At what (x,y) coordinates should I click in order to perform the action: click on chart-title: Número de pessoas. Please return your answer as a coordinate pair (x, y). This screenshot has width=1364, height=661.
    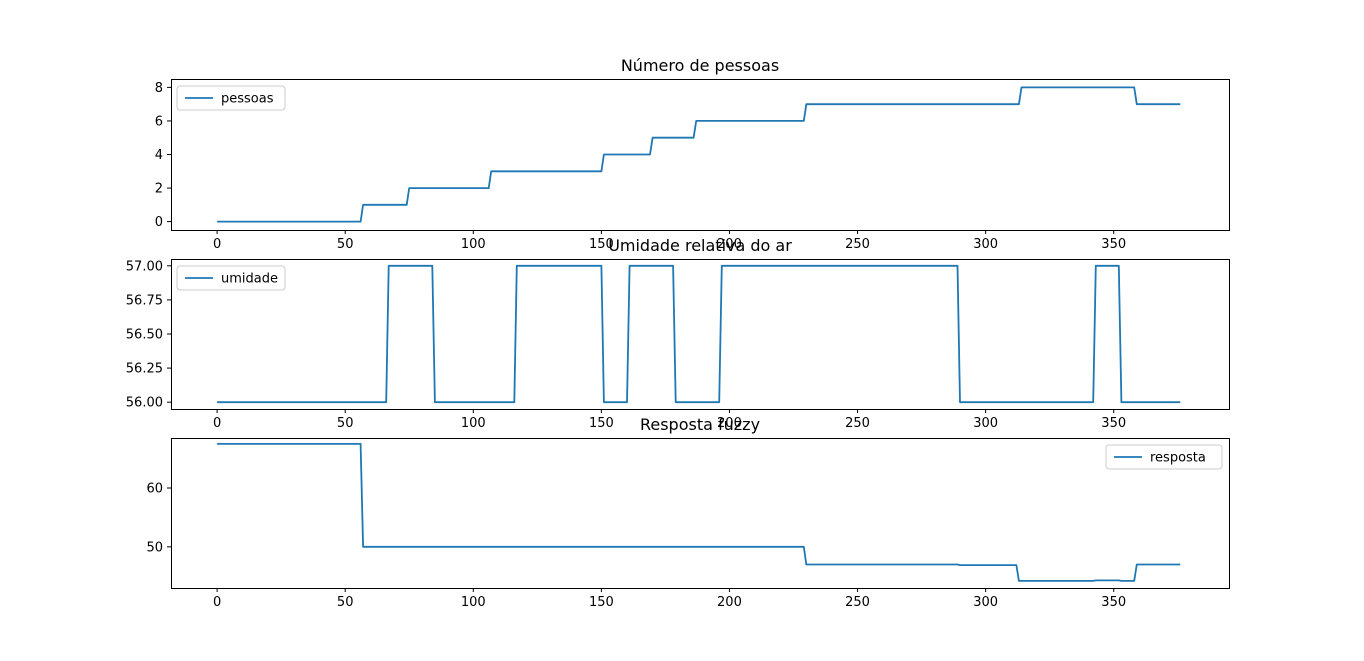
    Looking at the image, I should click on (700, 65).